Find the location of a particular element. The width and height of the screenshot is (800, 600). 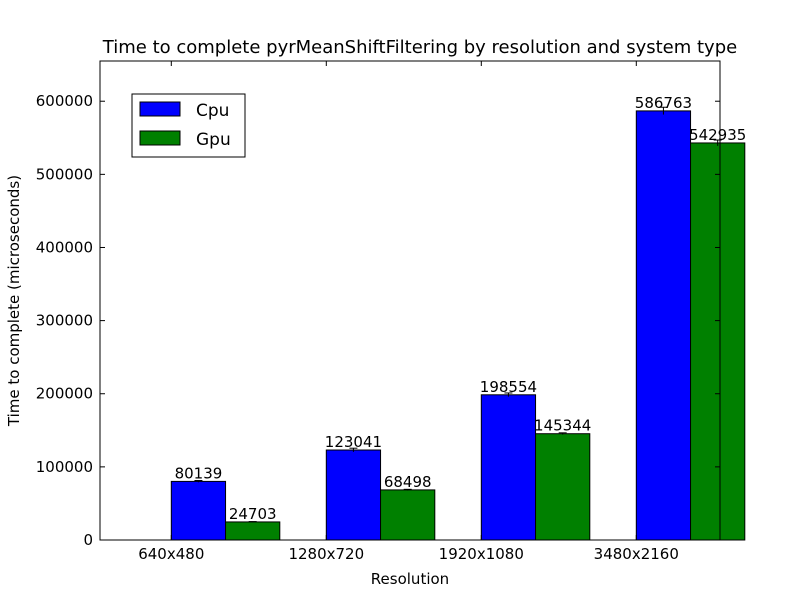

bar-gpu-3480x2160 is located at coordinates (718, 341).